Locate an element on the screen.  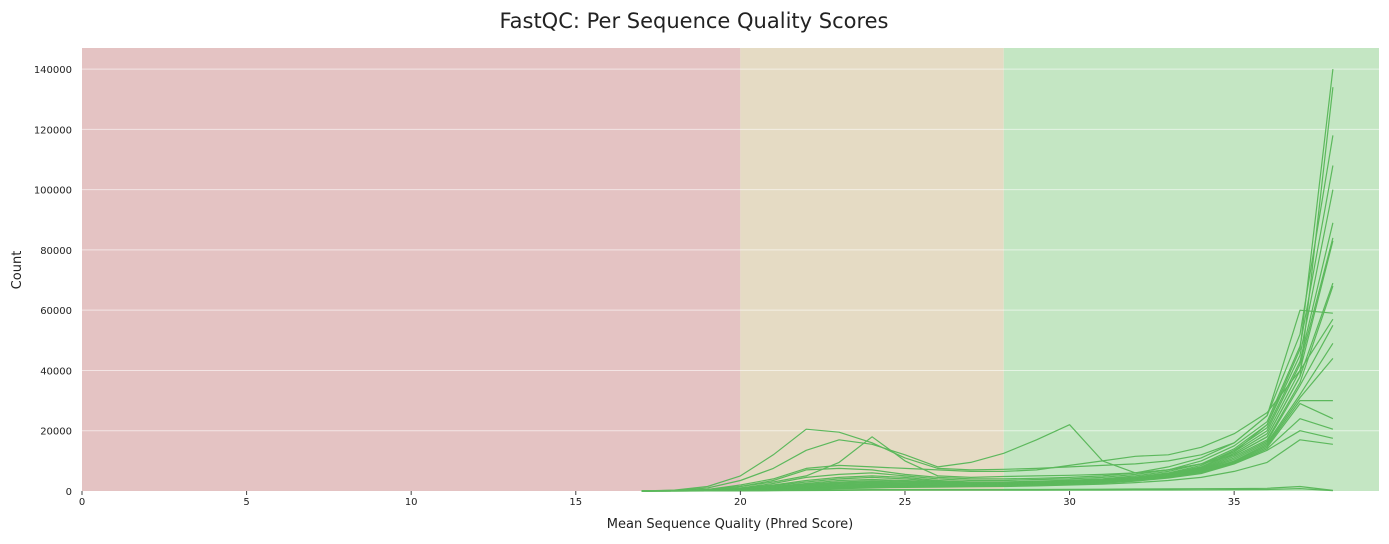
y-tick-label: 20000 is located at coordinates (56, 432).